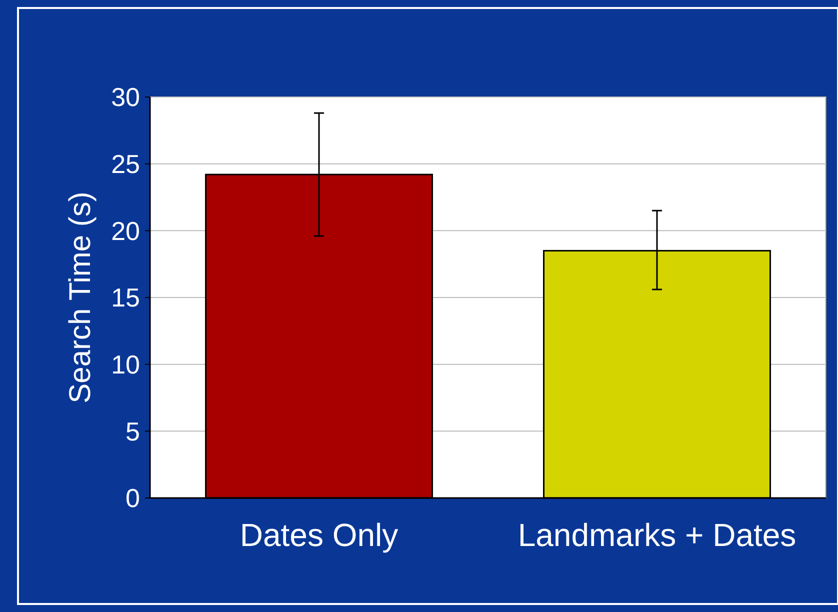 Image resolution: width=838 pixels, height=612 pixels. Describe the element at coordinates (125, 297) in the screenshot. I see `y-tick-label: 15` at that location.